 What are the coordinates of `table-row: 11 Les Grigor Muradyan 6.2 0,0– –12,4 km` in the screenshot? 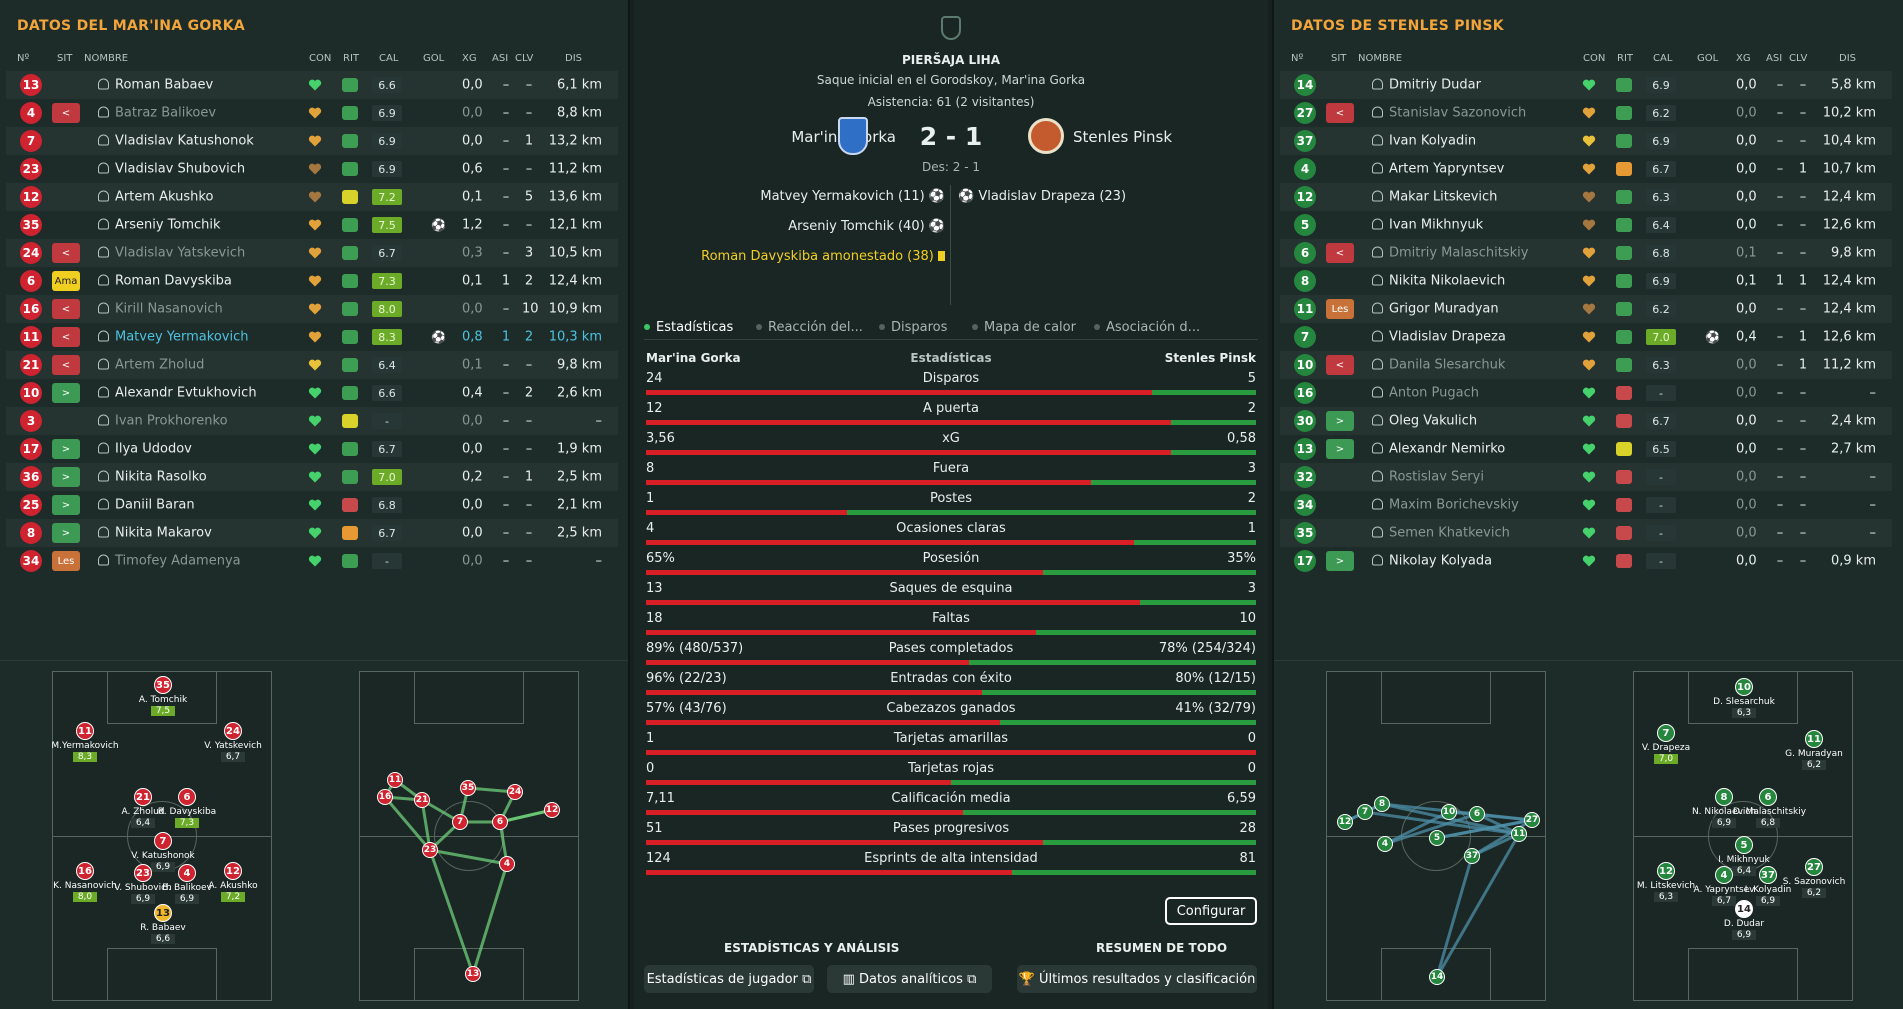 It's located at (1586, 309).